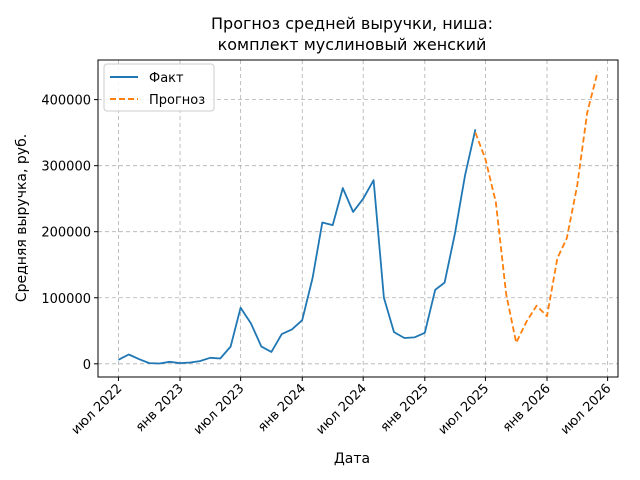 This screenshot has width=640, height=480. What do you see at coordinates (352, 44) in the screenshot?
I see `chart-title-line-2: комплект муслиновый женский` at bounding box center [352, 44].